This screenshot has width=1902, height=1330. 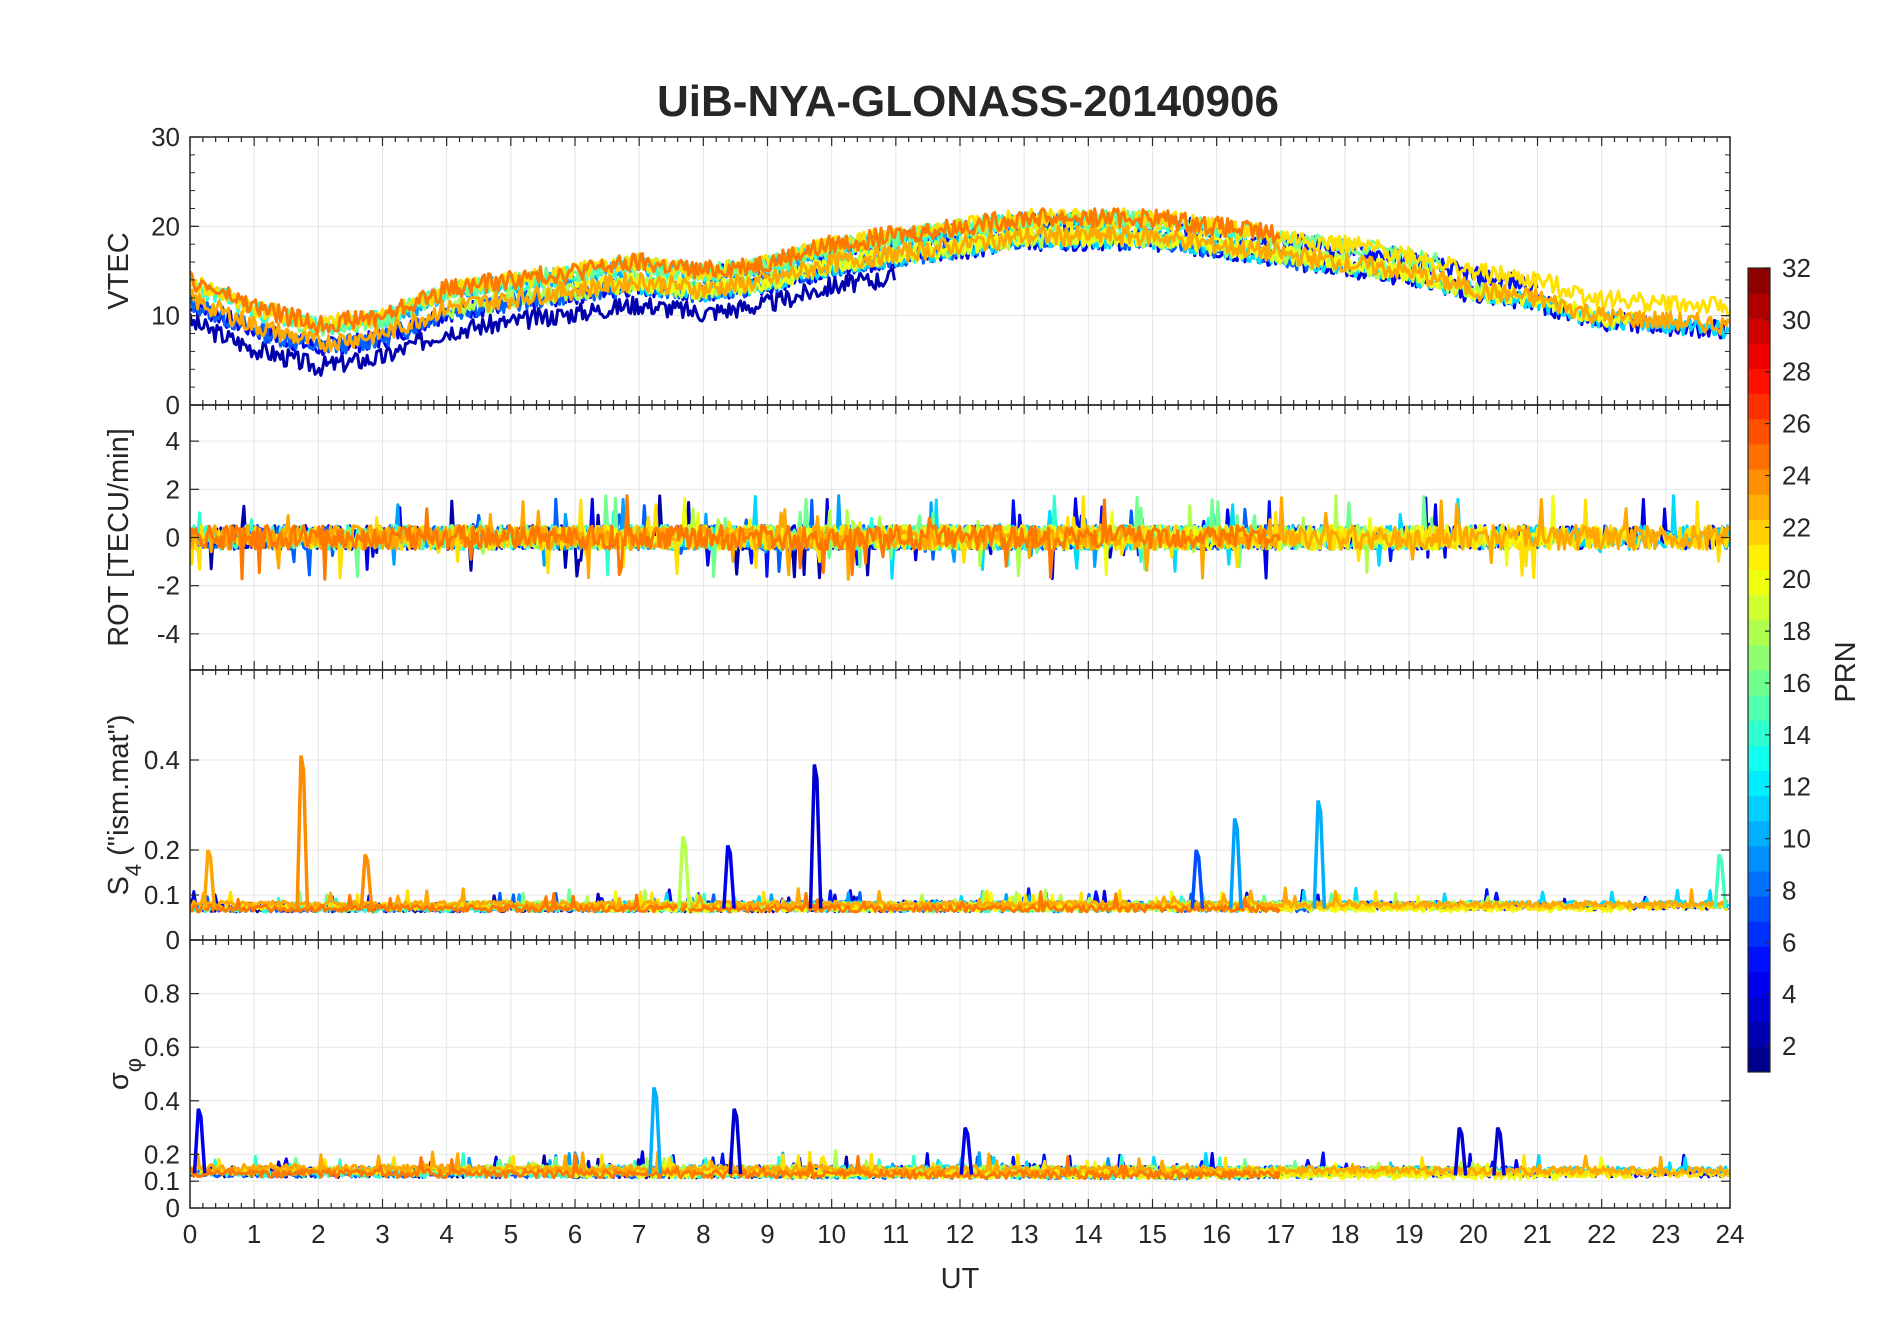 What do you see at coordinates (1796, 527) in the screenshot?
I see `colorbar-tick-label: 22` at bounding box center [1796, 527].